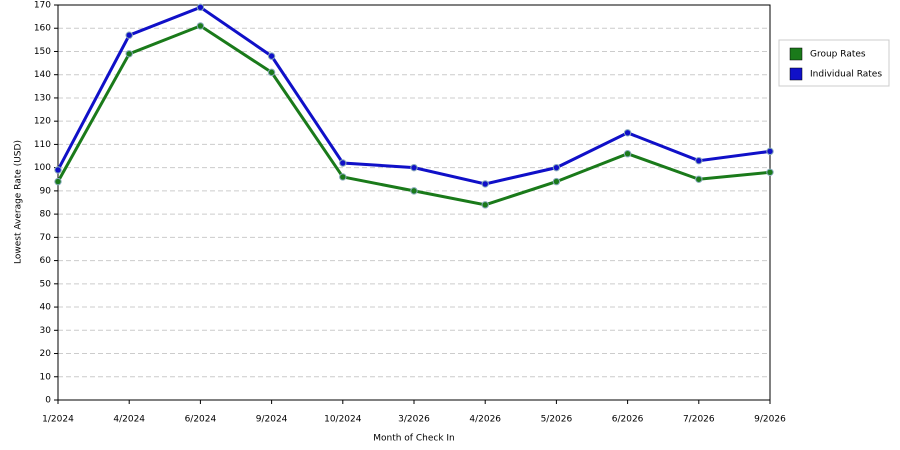 Image resolution: width=900 pixels, height=450 pixels. What do you see at coordinates (42, 29) in the screenshot?
I see `y-tick-label: 160` at bounding box center [42, 29].